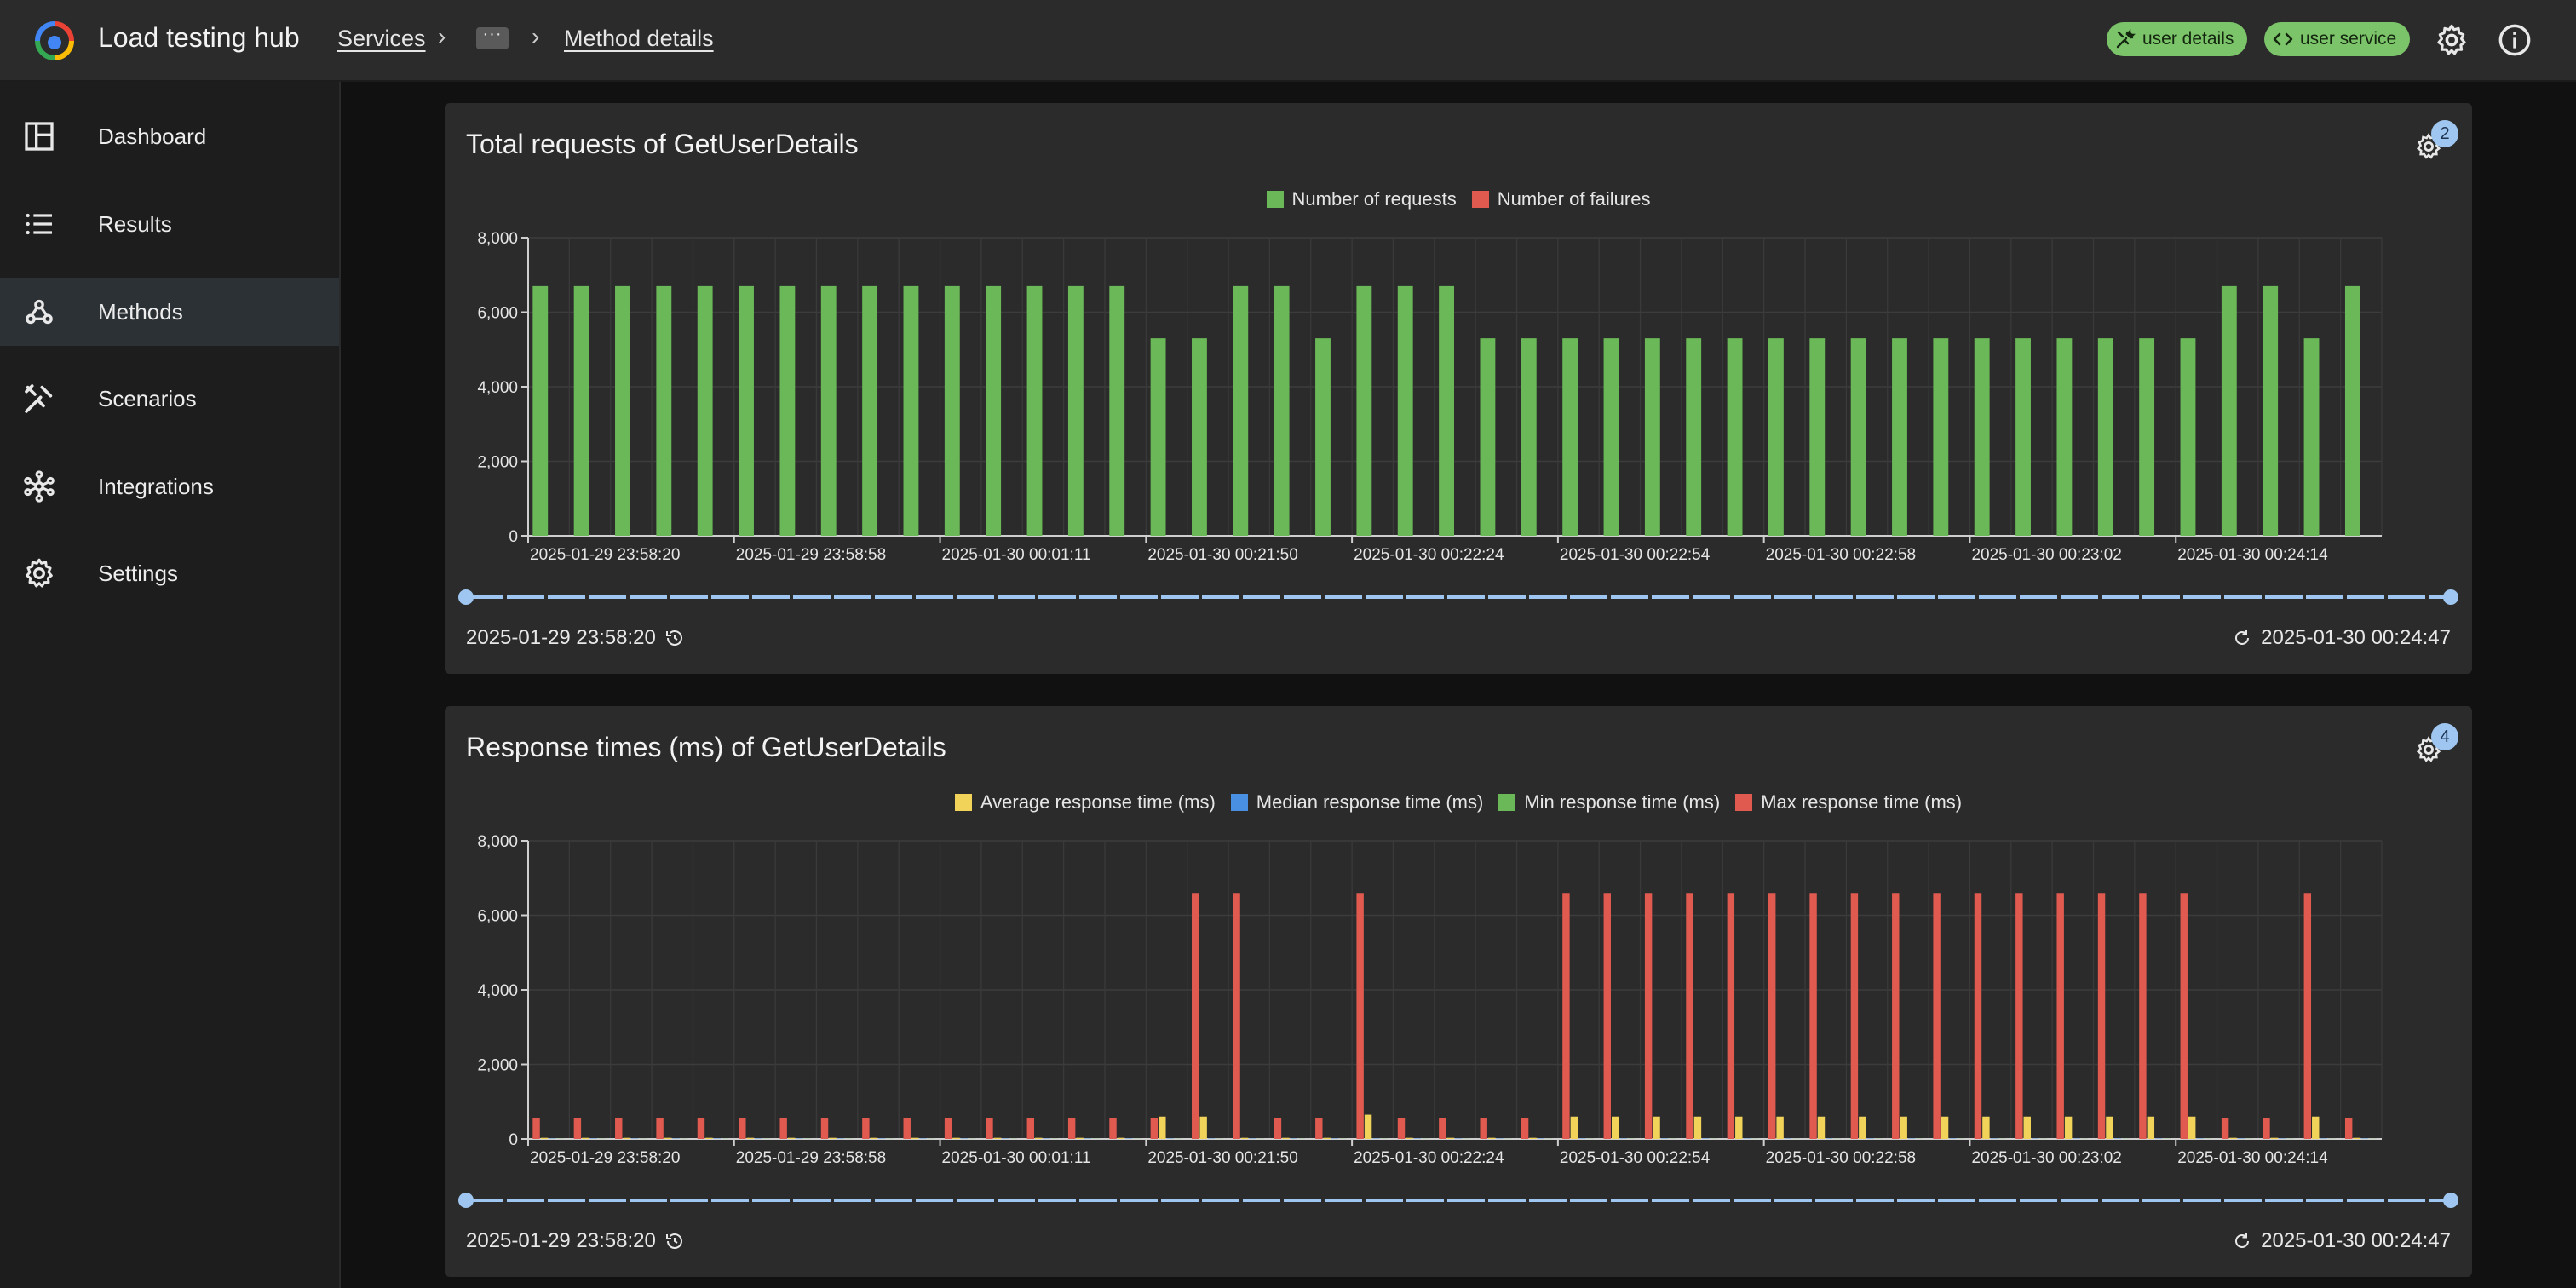  What do you see at coordinates (138, 573) in the screenshot?
I see `sidebar-item-label: Settings` at bounding box center [138, 573].